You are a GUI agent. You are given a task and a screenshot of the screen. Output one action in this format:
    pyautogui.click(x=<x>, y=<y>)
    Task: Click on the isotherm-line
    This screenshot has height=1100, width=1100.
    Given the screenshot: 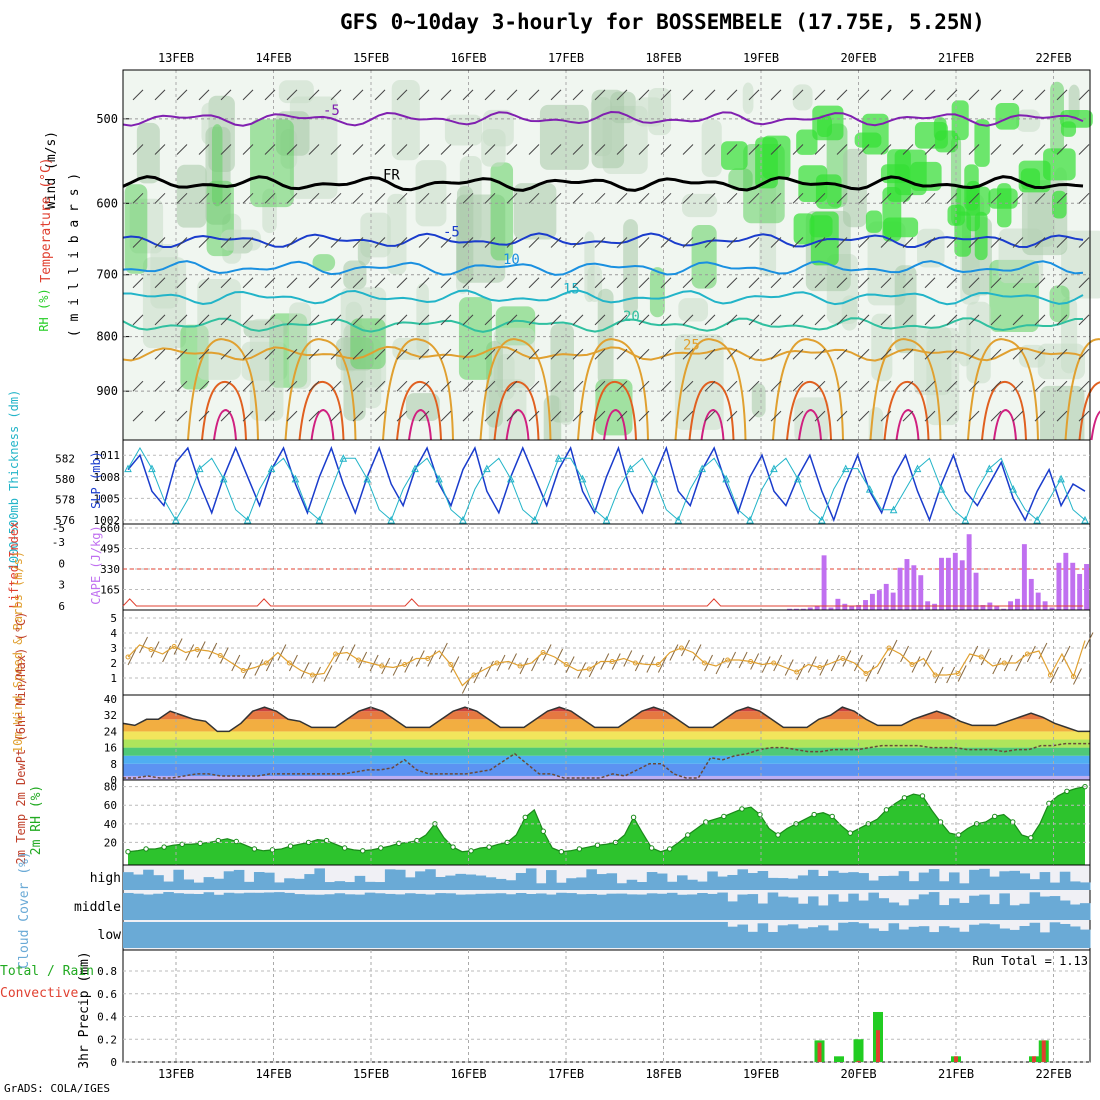 What is the action you would take?
    pyautogui.click(x=603, y=183)
    